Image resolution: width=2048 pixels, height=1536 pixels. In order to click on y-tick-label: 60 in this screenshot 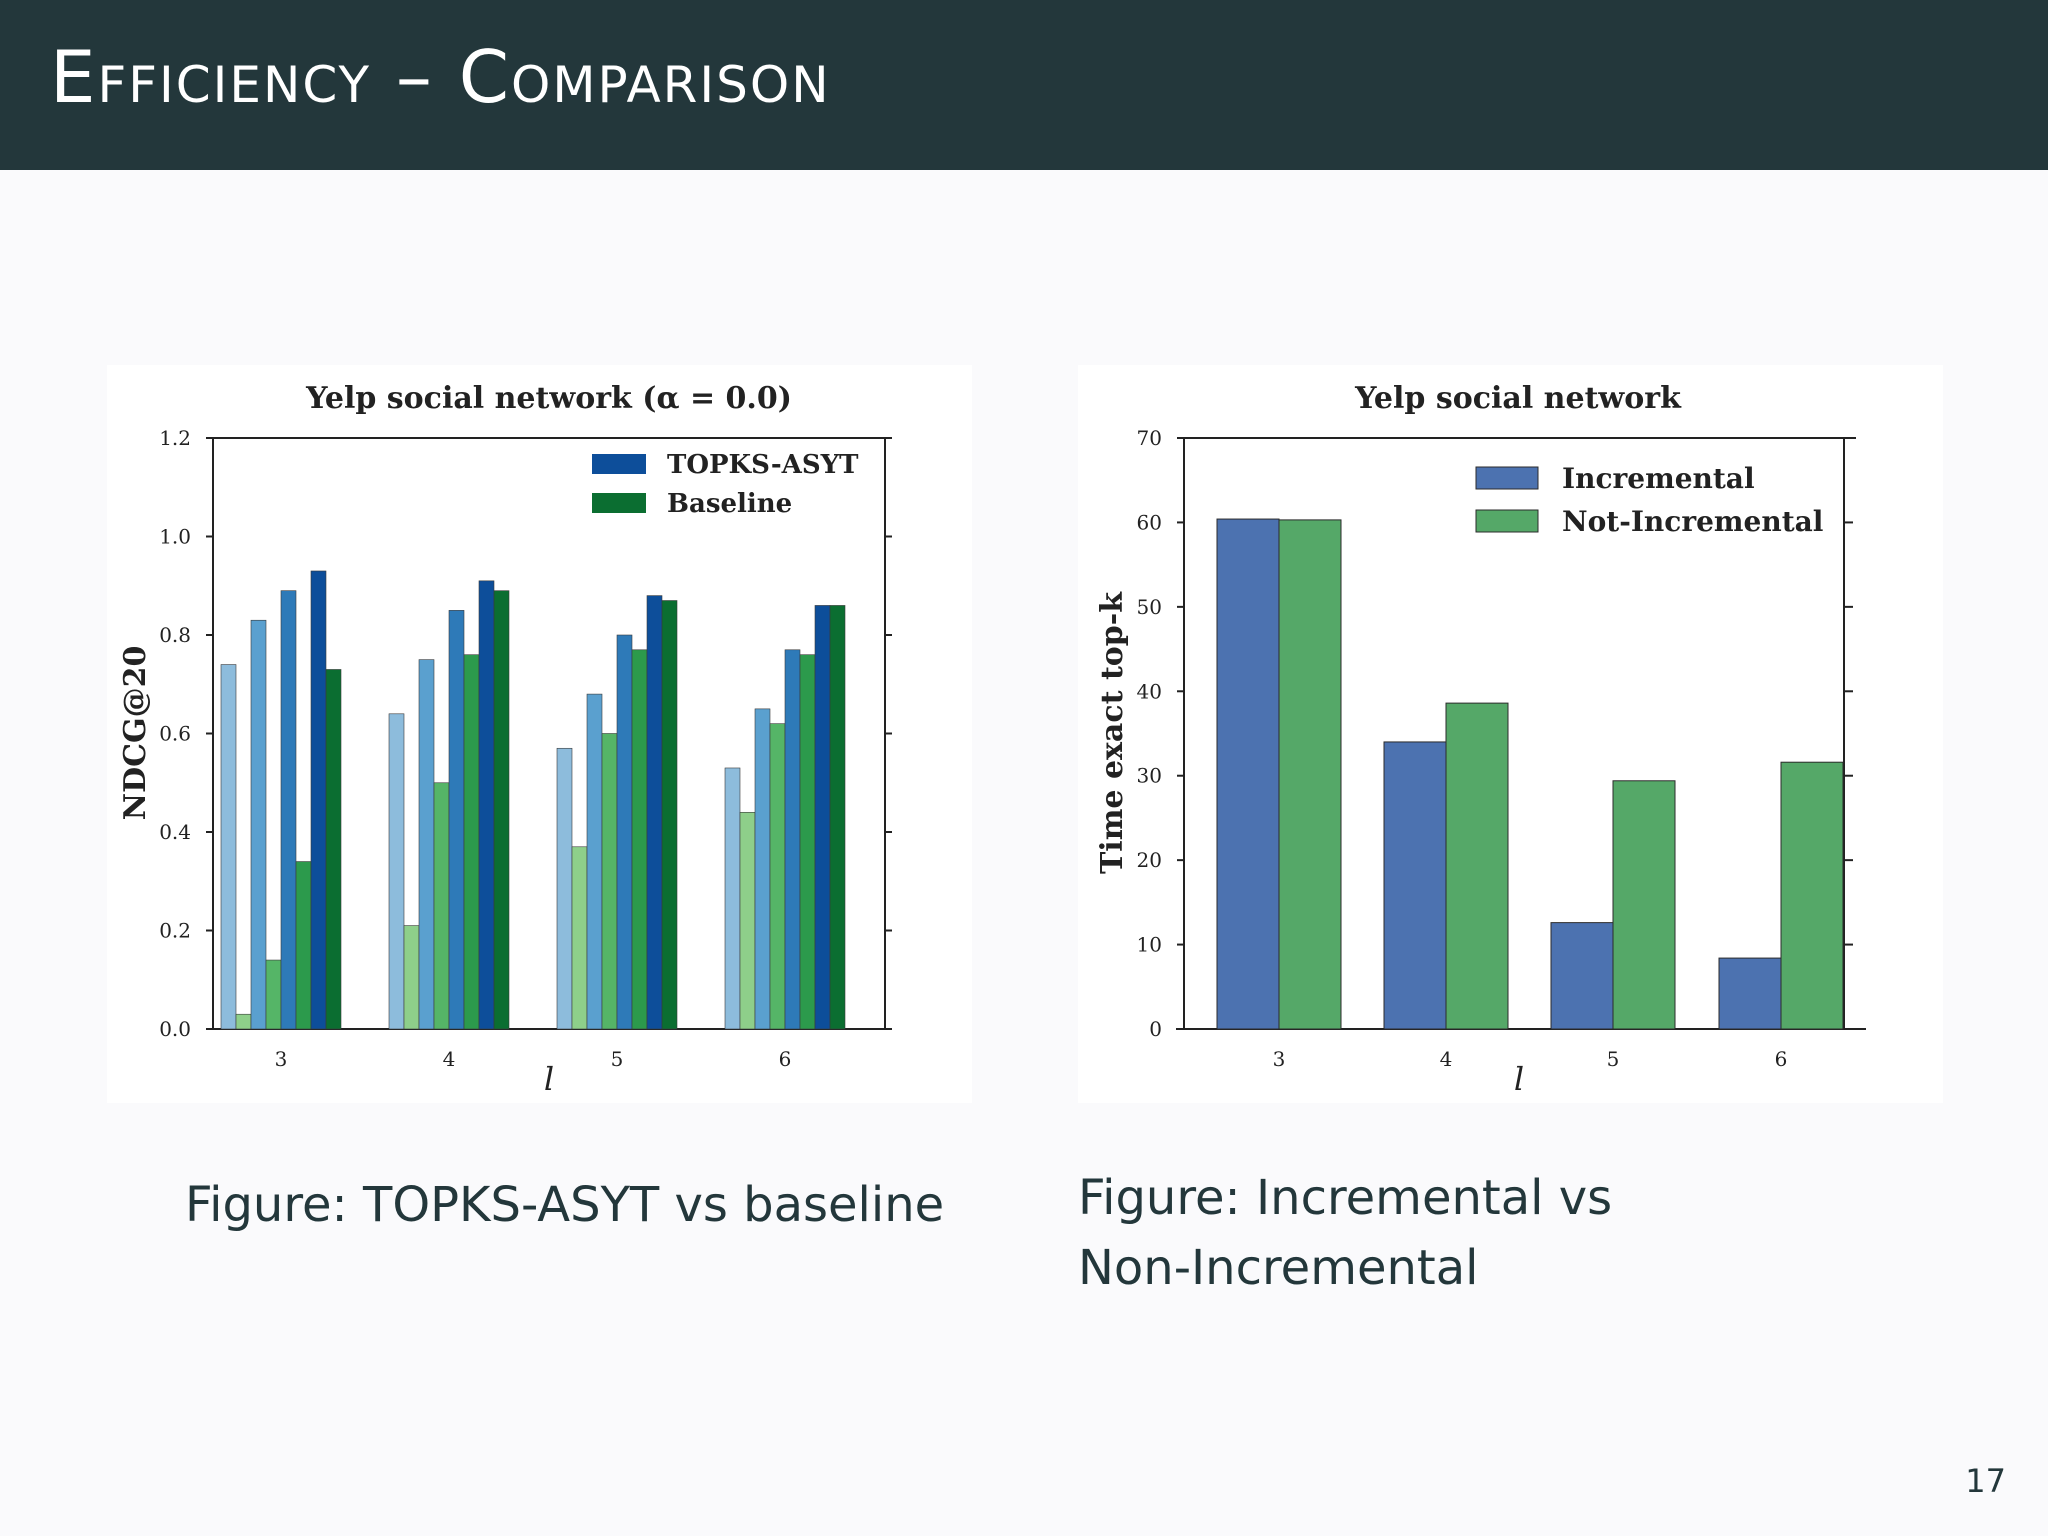, I will do `click(1149, 522)`.